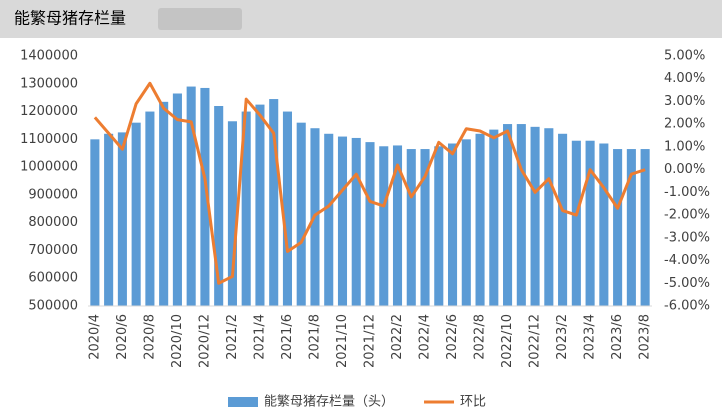  What do you see at coordinates (361, 19) in the screenshot?
I see `header-bar` at bounding box center [361, 19].